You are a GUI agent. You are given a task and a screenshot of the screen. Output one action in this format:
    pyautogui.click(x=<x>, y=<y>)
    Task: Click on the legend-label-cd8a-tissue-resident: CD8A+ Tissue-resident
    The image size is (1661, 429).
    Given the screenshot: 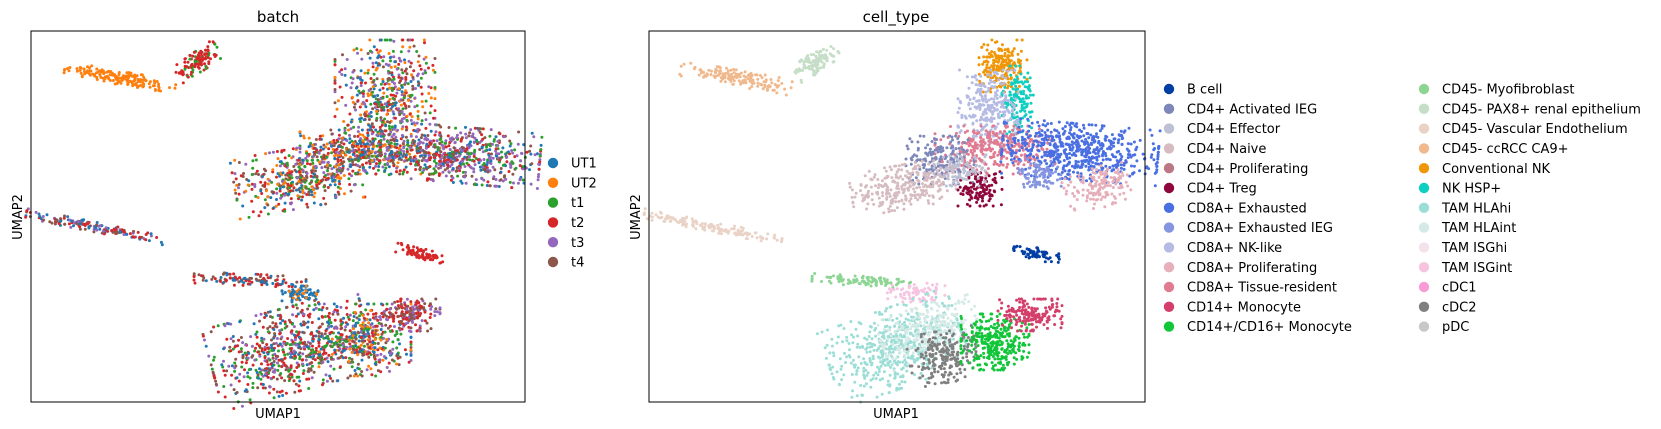 What is the action you would take?
    pyautogui.click(x=1262, y=288)
    